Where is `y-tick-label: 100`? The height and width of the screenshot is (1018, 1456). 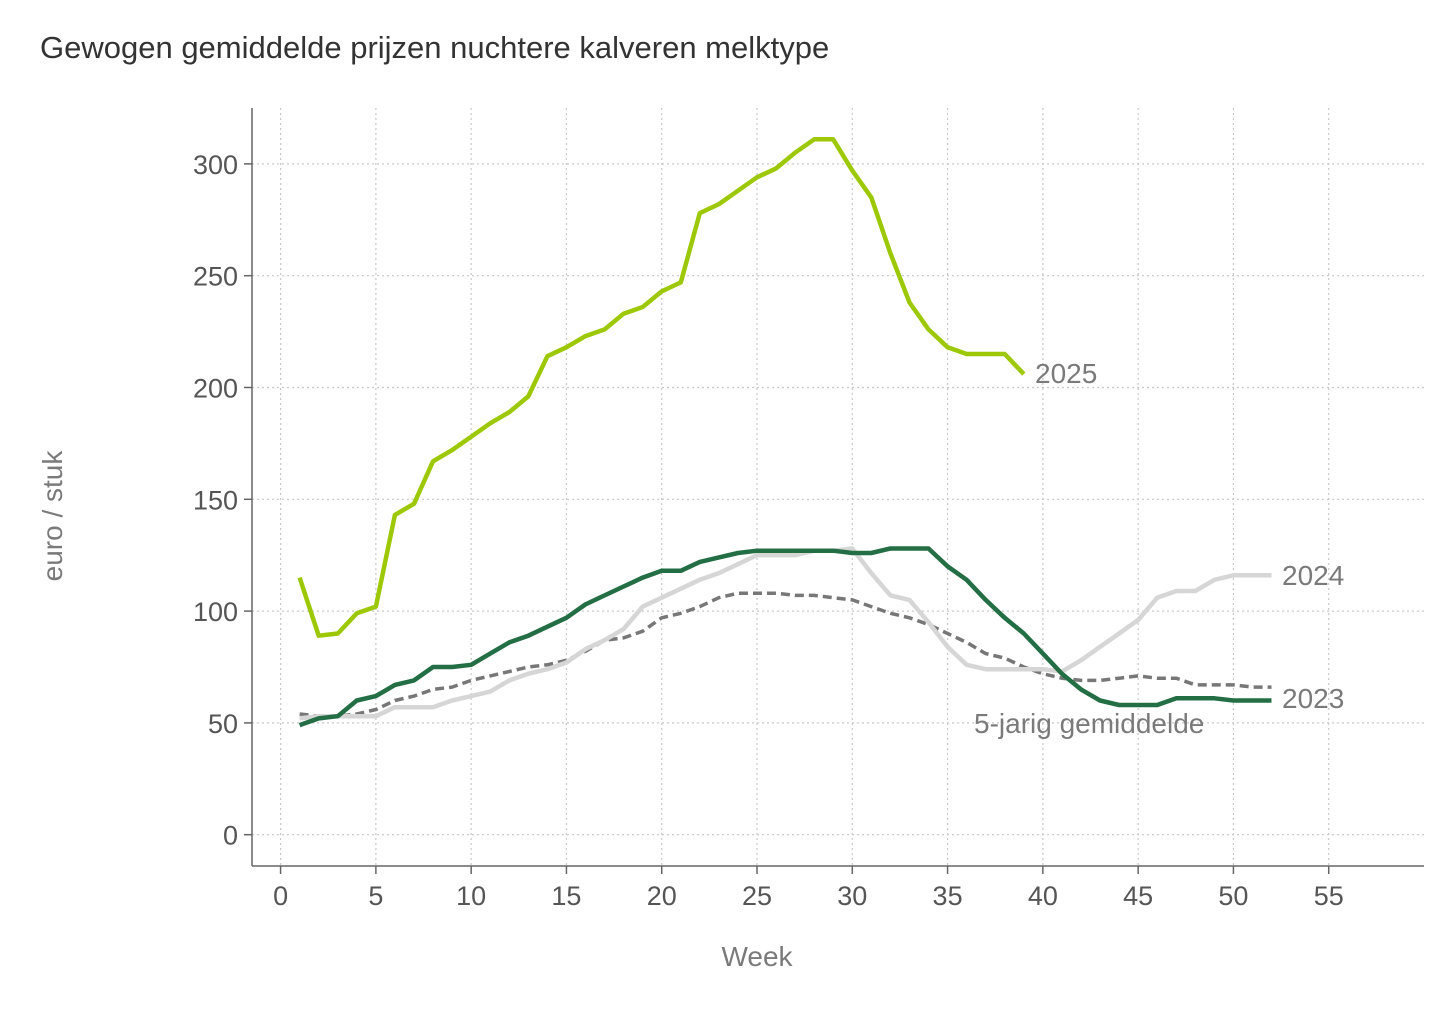
y-tick-label: 100 is located at coordinates (215, 612).